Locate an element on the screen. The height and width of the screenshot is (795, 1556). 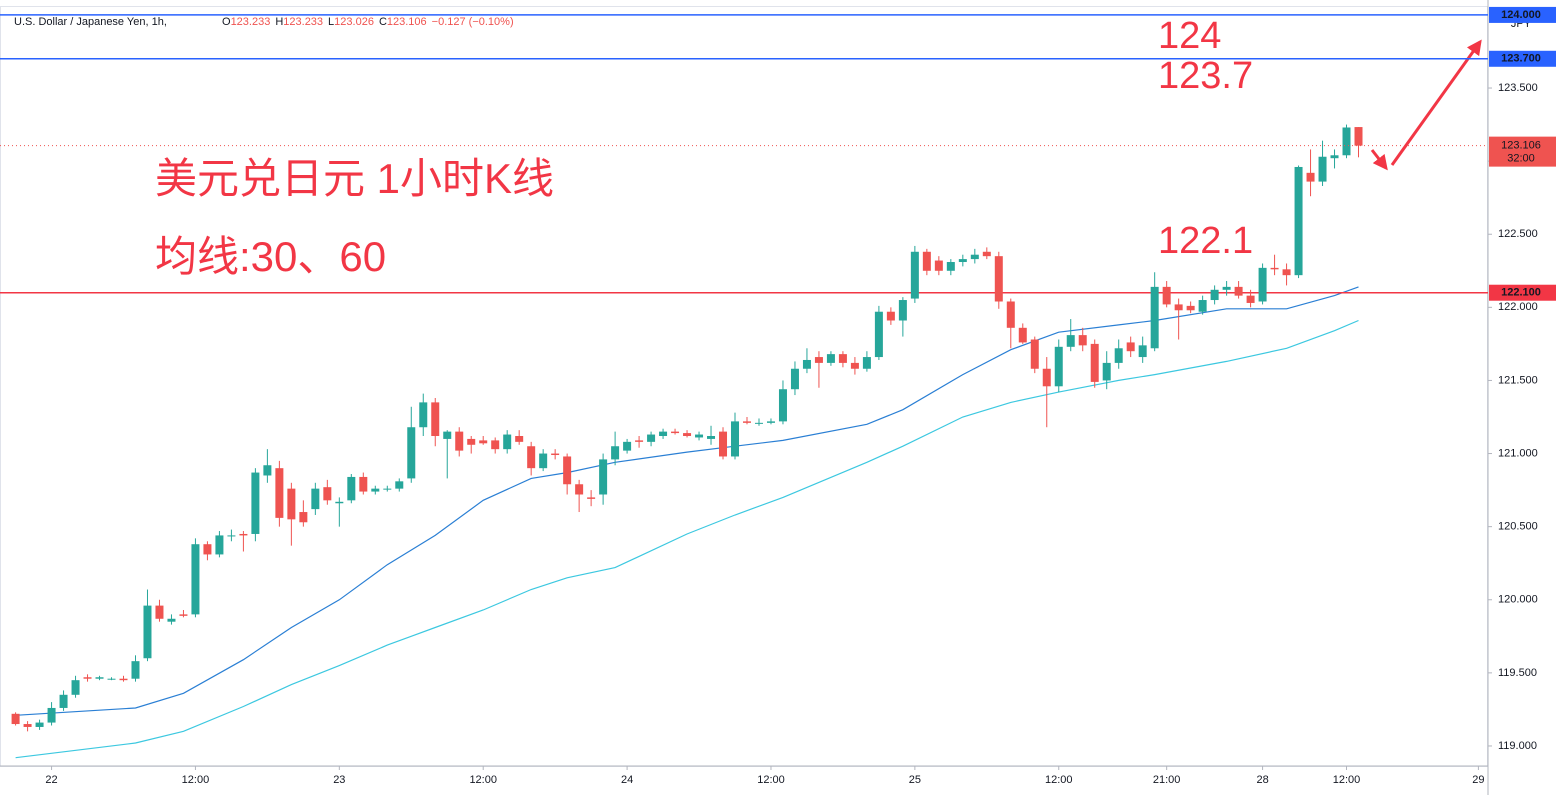
current-price-label: 123.106 is located at coordinates (1521, 146).